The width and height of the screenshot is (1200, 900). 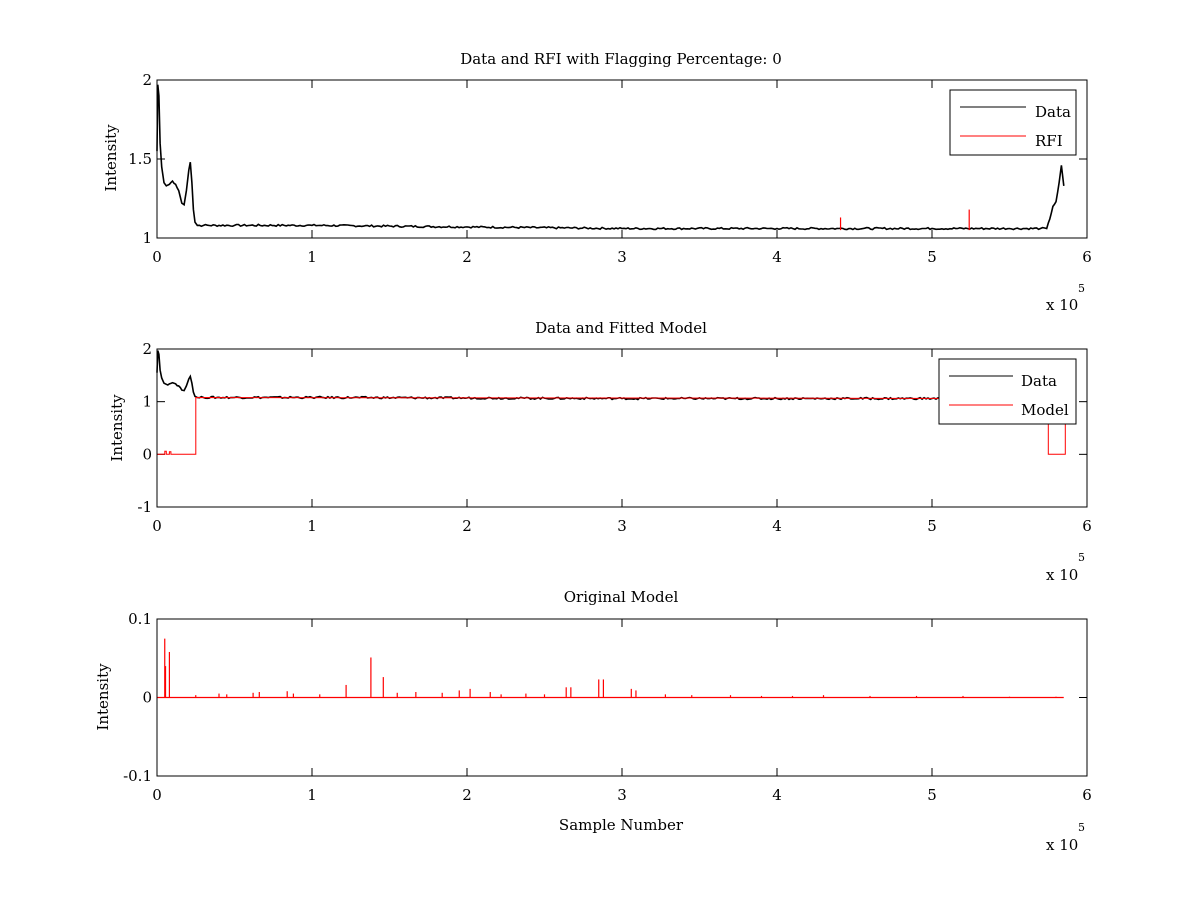 I want to click on x-axis-label: Sample Number, so click(x=621, y=825).